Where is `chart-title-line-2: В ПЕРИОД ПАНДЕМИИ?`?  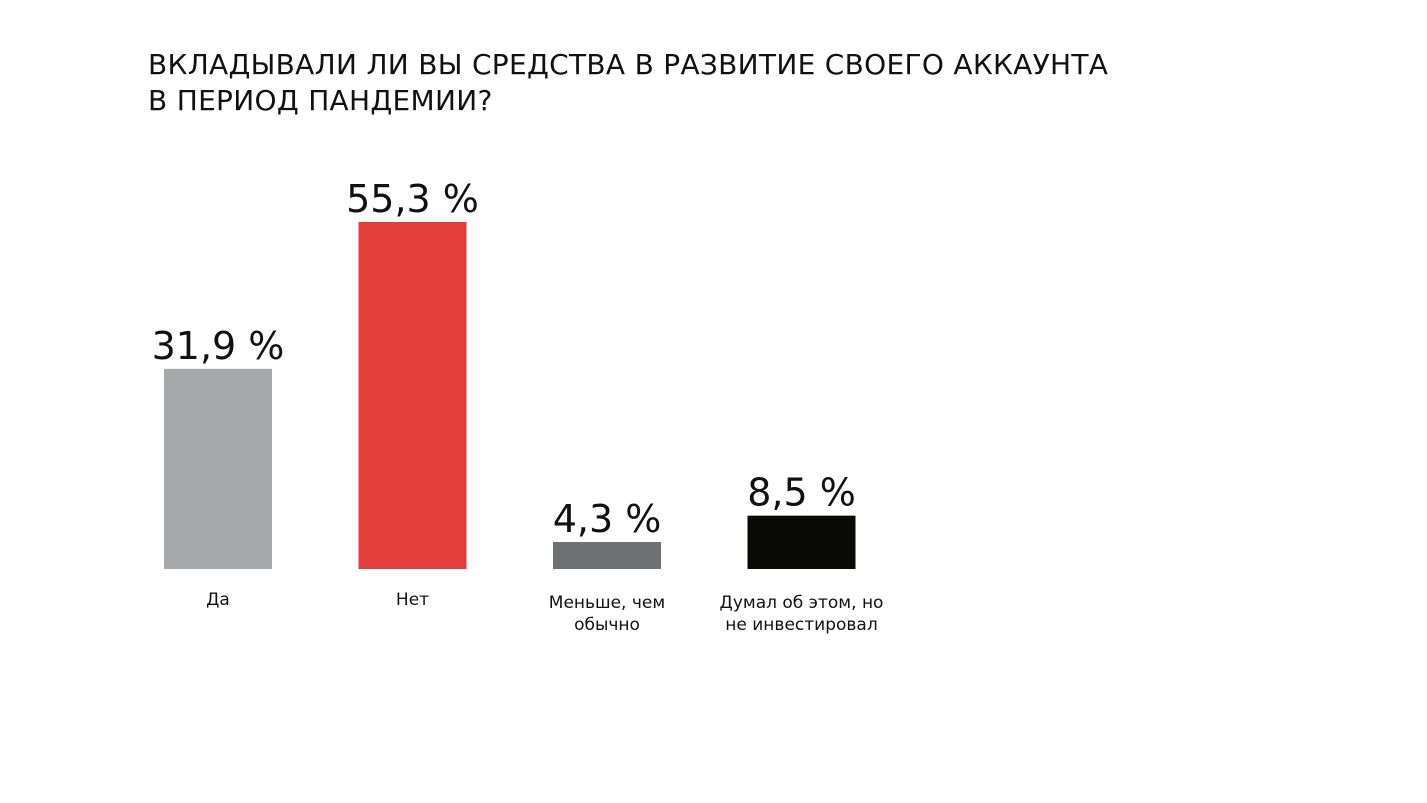
chart-title-line-2: В ПЕРИОД ПАНДЕМИИ? is located at coordinates (320, 100).